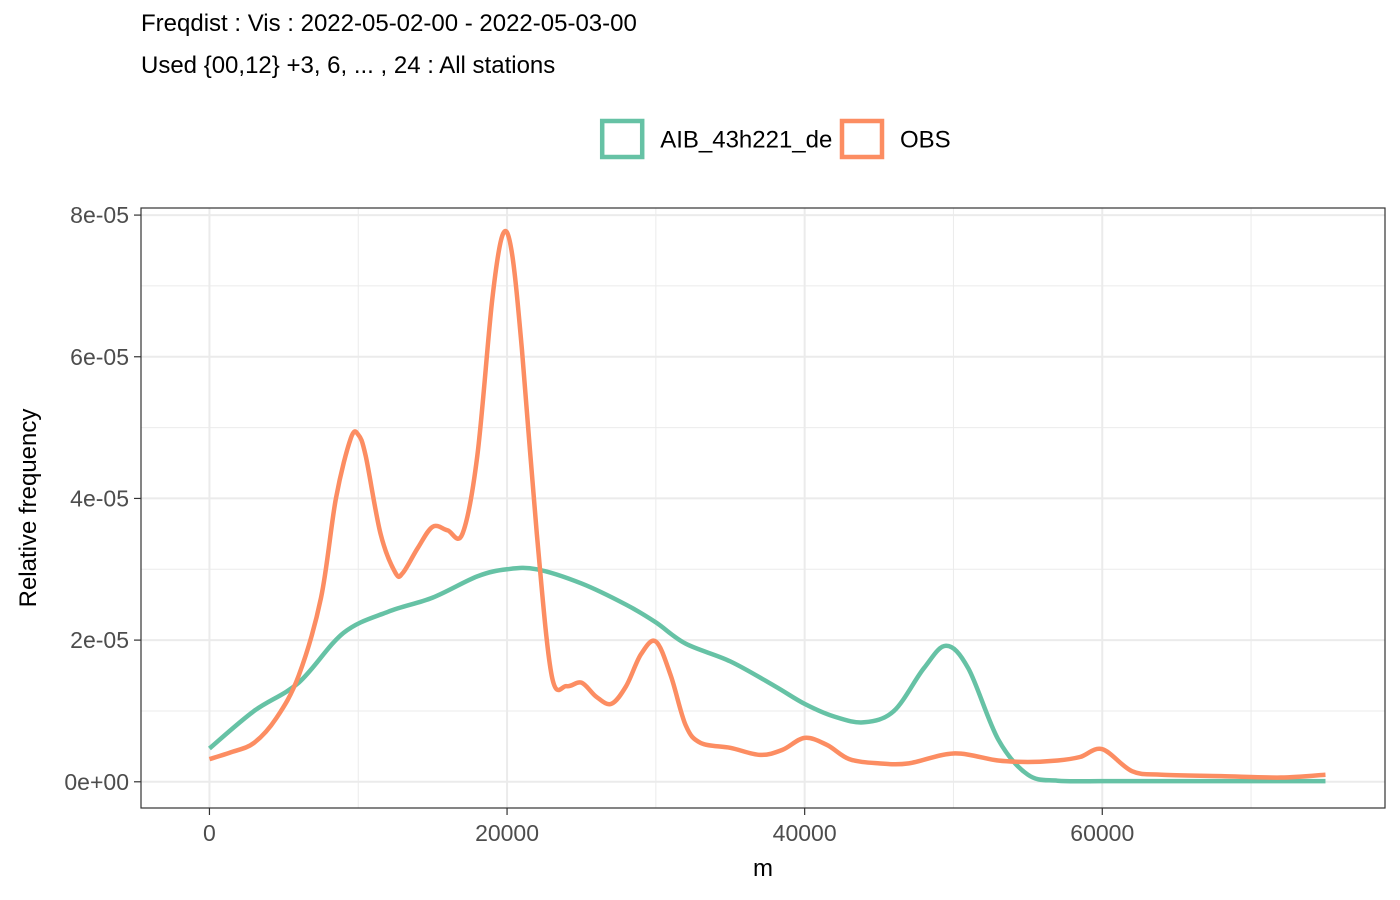  Describe the element at coordinates (96, 782) in the screenshot. I see `y-tick-label: 0e+00` at that location.